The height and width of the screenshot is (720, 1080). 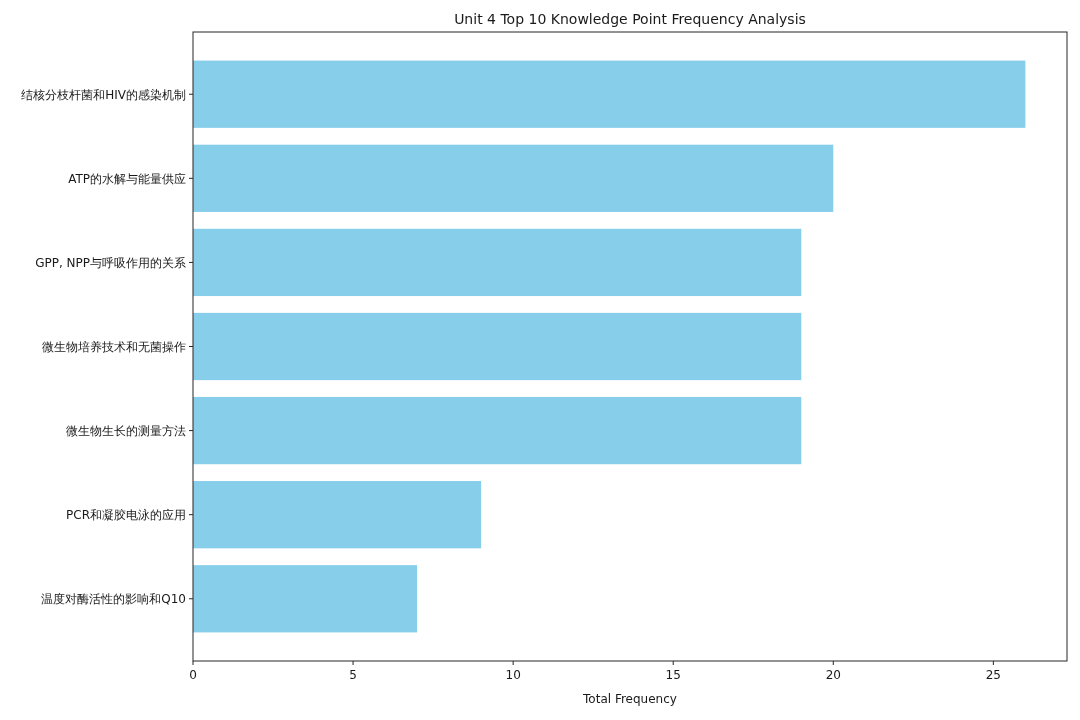 What do you see at coordinates (630, 19) in the screenshot?
I see `title: Unit 4 Top 10 Knowledge Point Frequency Analysis` at bounding box center [630, 19].